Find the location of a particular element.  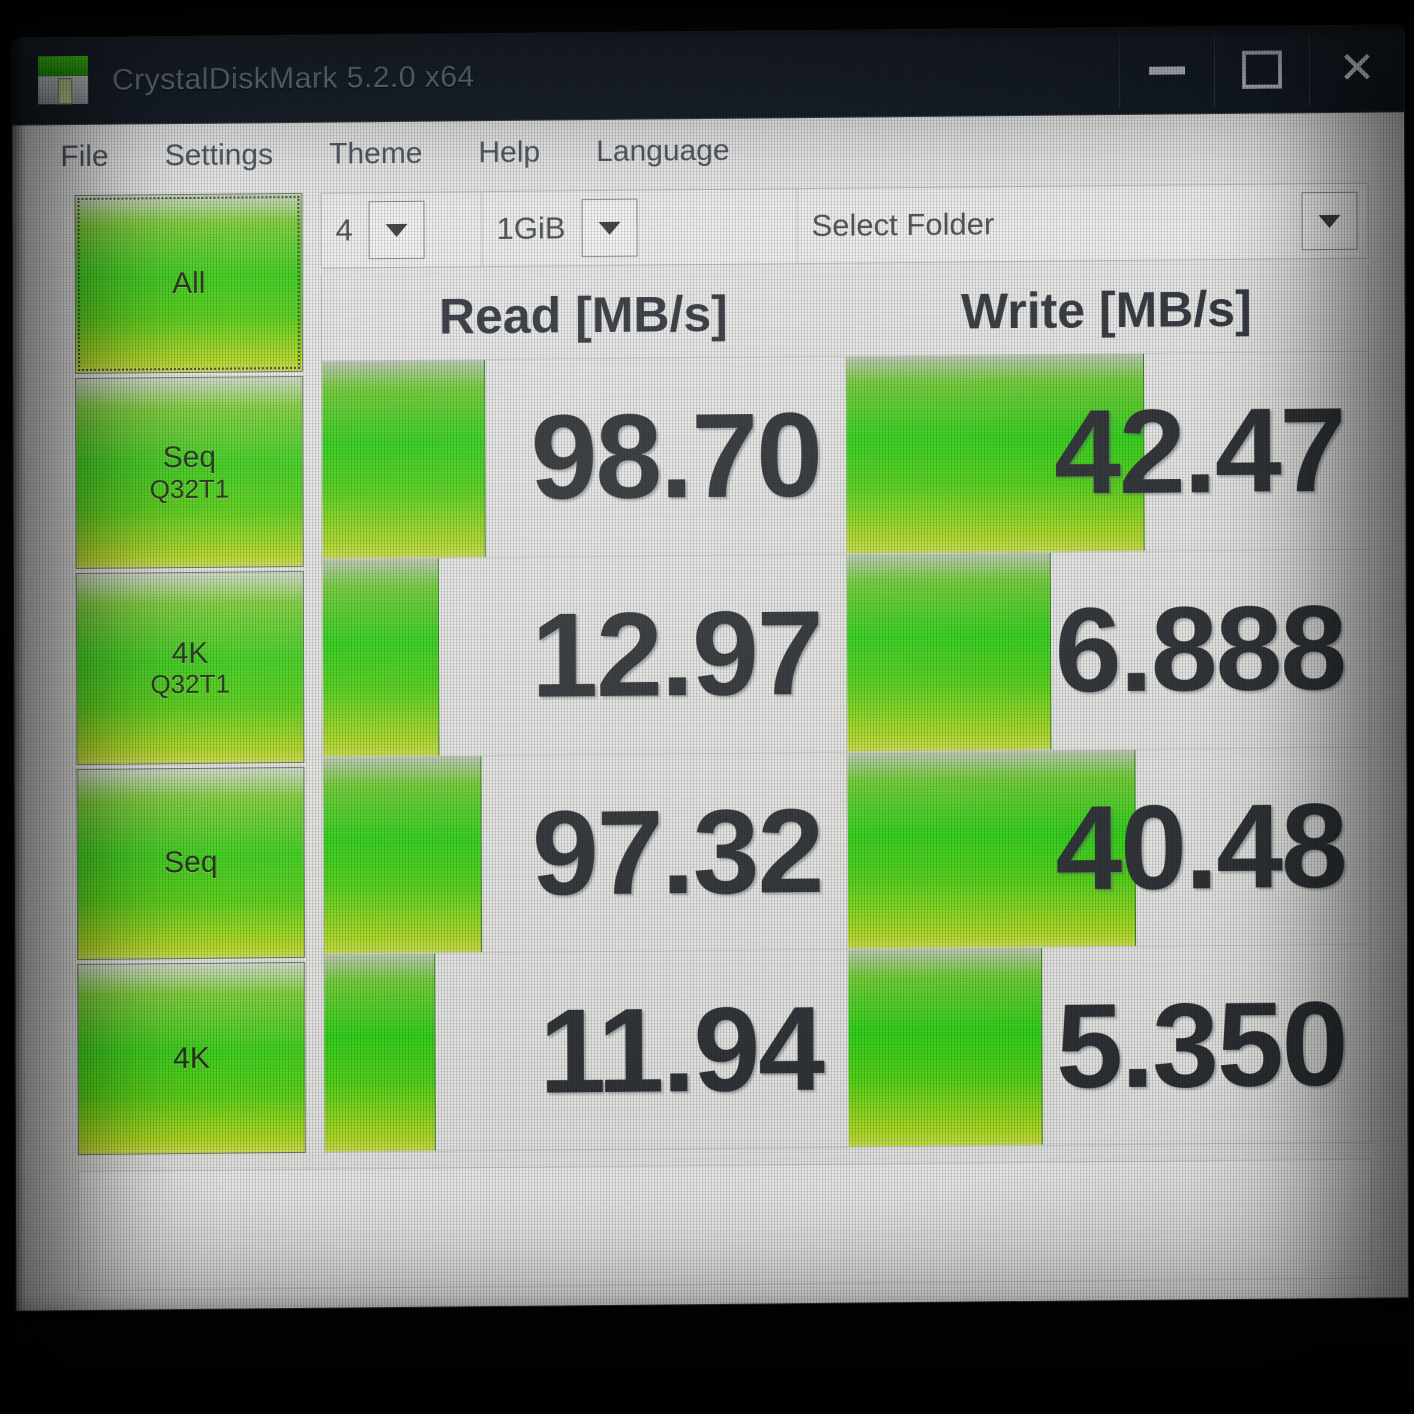

title-bar: CrystalDiskMark 5.2.0 x64 ✕ is located at coordinates (708, 75).